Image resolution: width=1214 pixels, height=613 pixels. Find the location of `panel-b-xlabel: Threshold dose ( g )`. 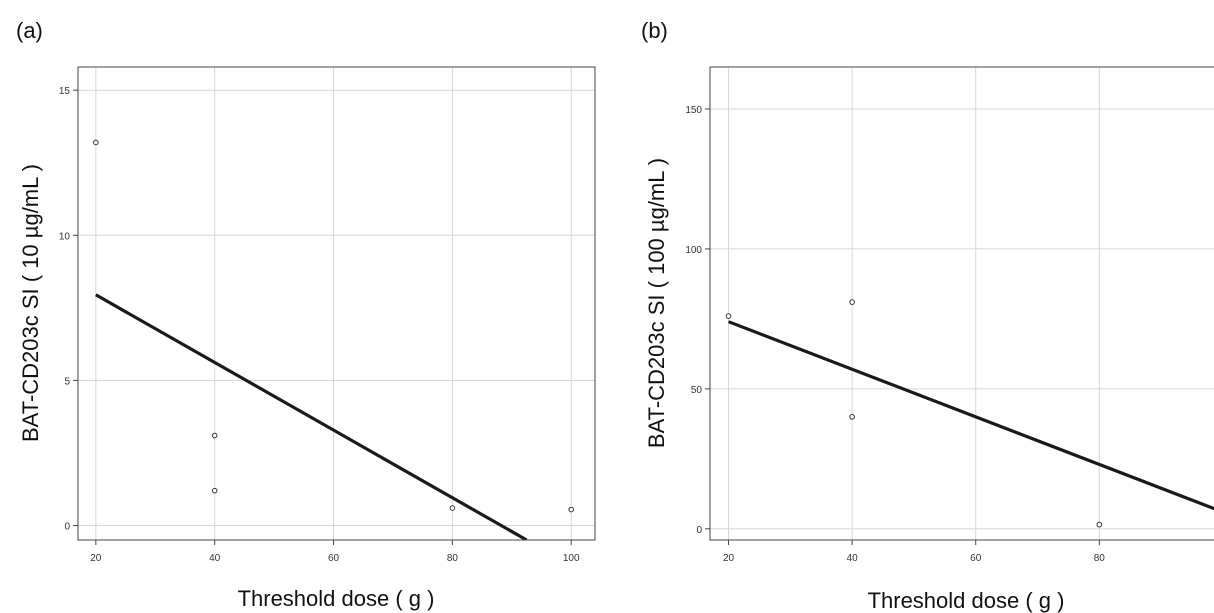

panel-b-xlabel: Threshold dose ( g ) is located at coordinates (966, 600).